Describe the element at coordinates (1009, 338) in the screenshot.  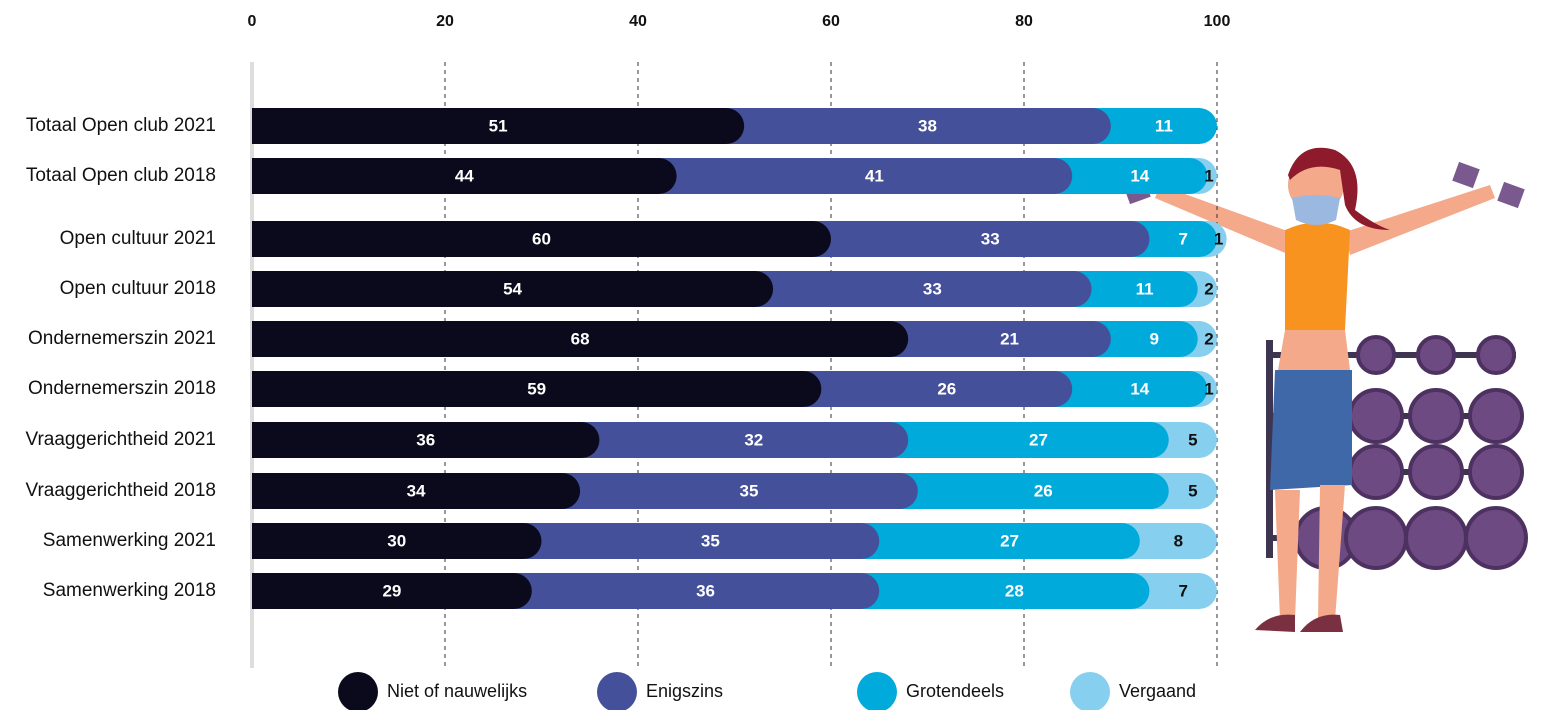
I see `value-label: 21` at that location.